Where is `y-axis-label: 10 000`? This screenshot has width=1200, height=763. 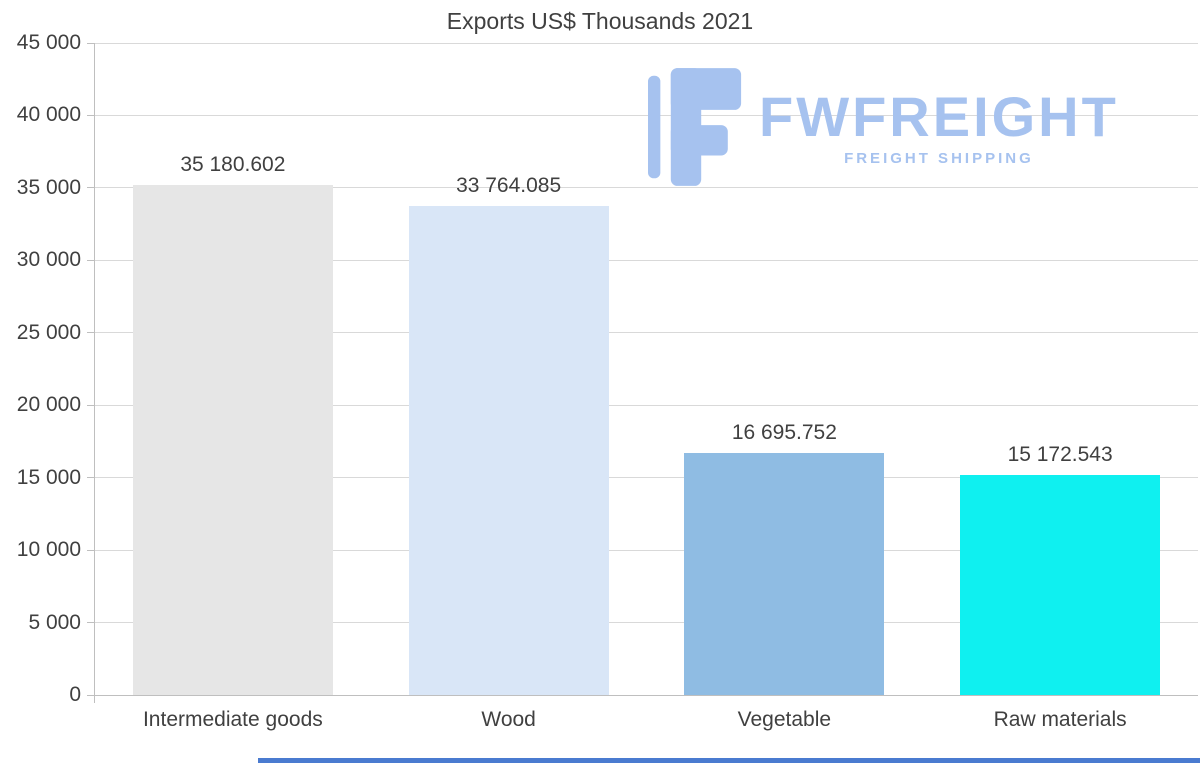
y-axis-label: 10 000 is located at coordinates (48, 550).